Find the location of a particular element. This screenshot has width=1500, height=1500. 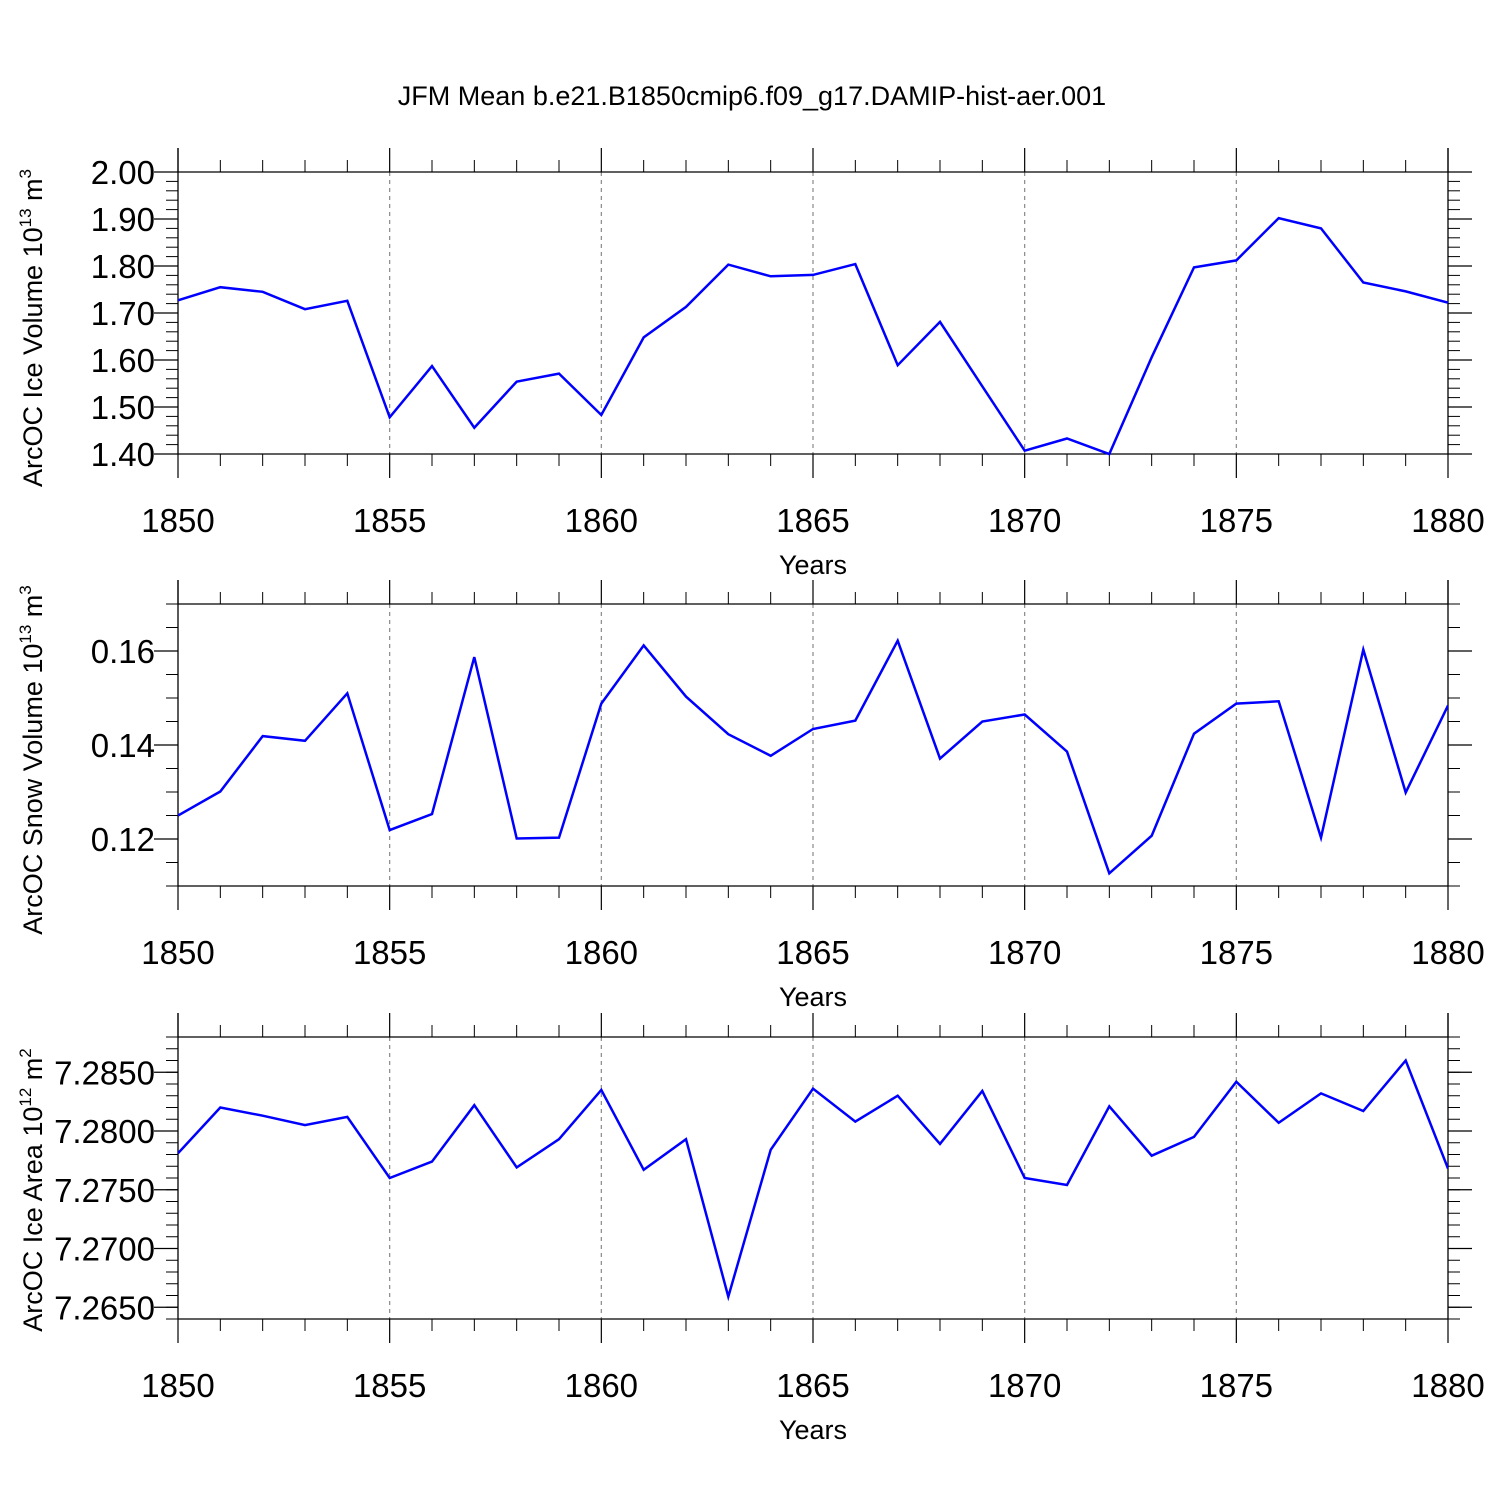

y-tick-label: 1.70 is located at coordinates (123, 313).